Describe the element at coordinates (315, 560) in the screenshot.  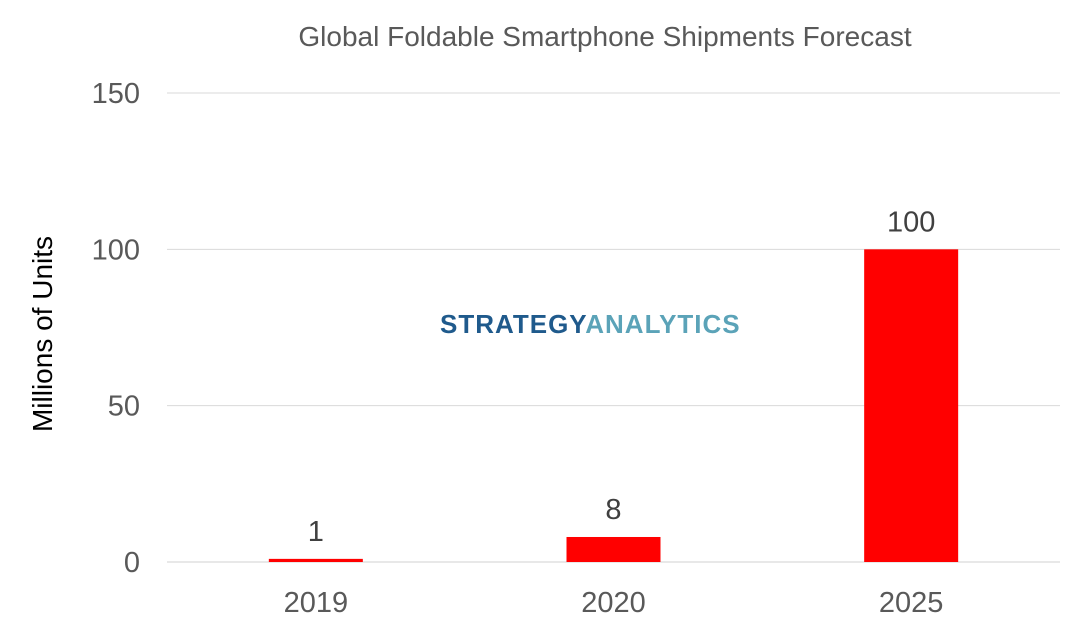
I see `bar-2019` at that location.